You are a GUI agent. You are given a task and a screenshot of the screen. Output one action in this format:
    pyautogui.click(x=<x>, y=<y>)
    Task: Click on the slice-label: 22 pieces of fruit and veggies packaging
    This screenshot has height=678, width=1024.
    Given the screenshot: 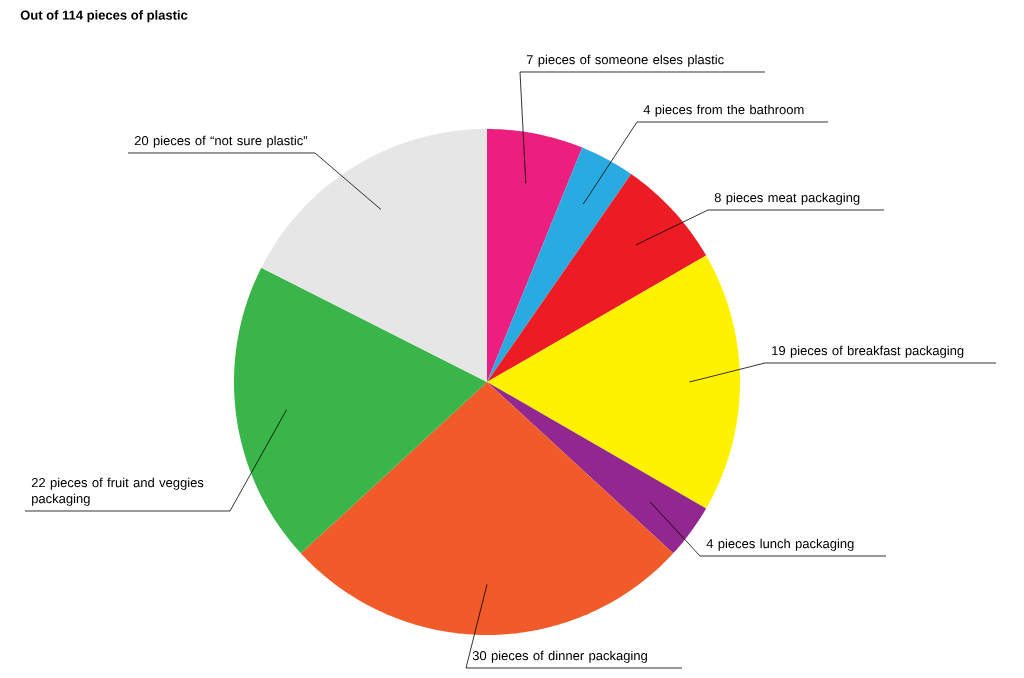 What is the action you would take?
    pyautogui.click(x=117, y=491)
    